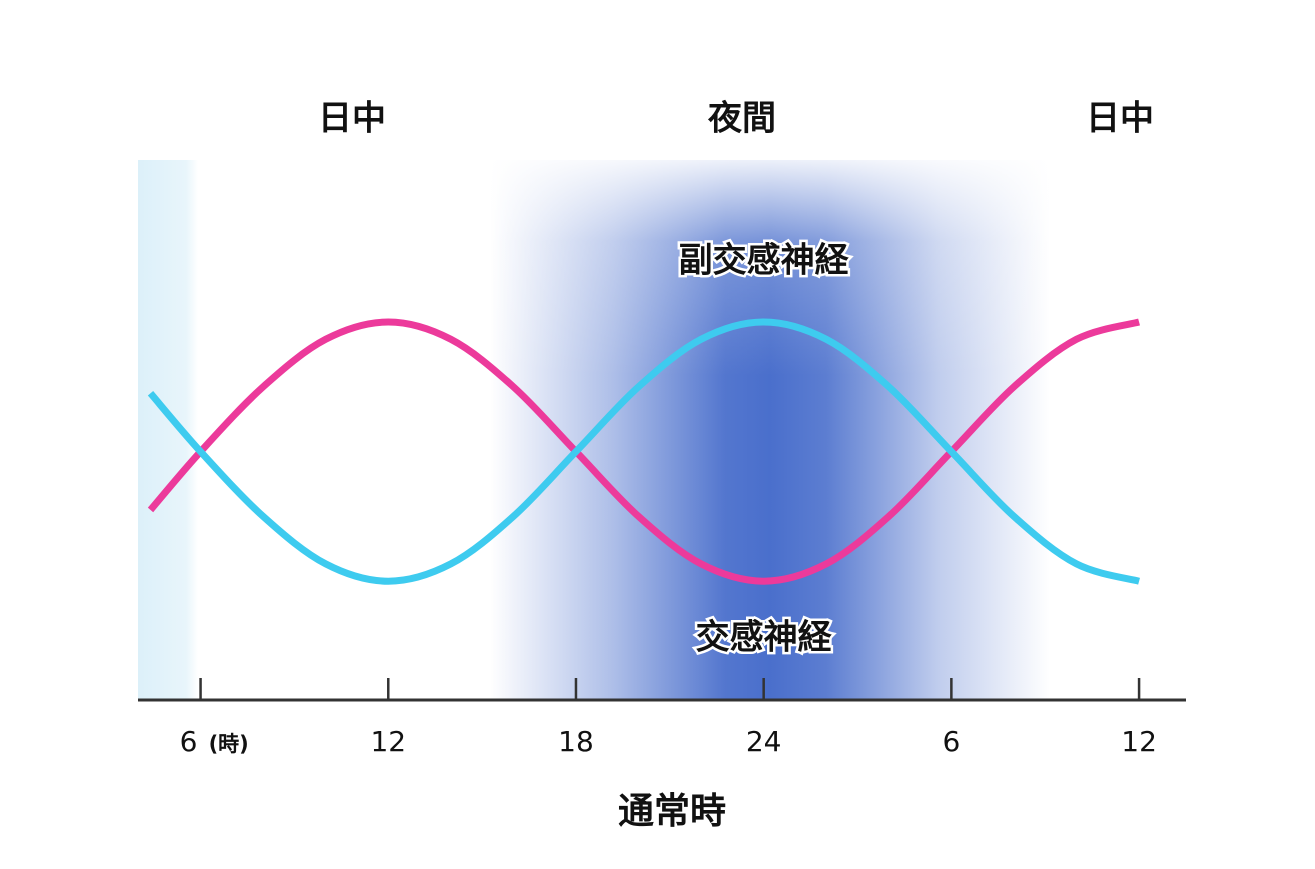  What do you see at coordinates (764, 741) in the screenshot?
I see `x-tick-label: 24` at bounding box center [764, 741].